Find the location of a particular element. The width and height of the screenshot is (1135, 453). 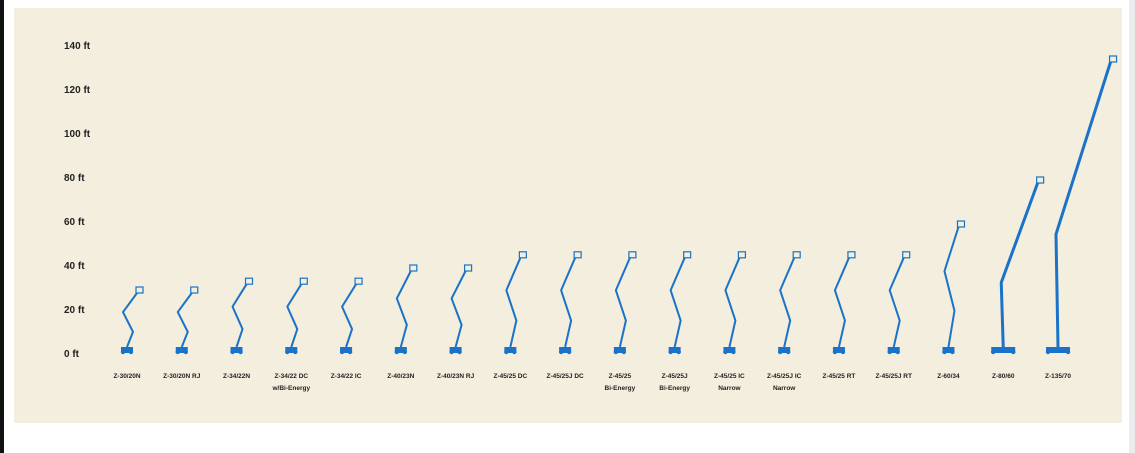

window-left-edge is located at coordinates (2, 226).